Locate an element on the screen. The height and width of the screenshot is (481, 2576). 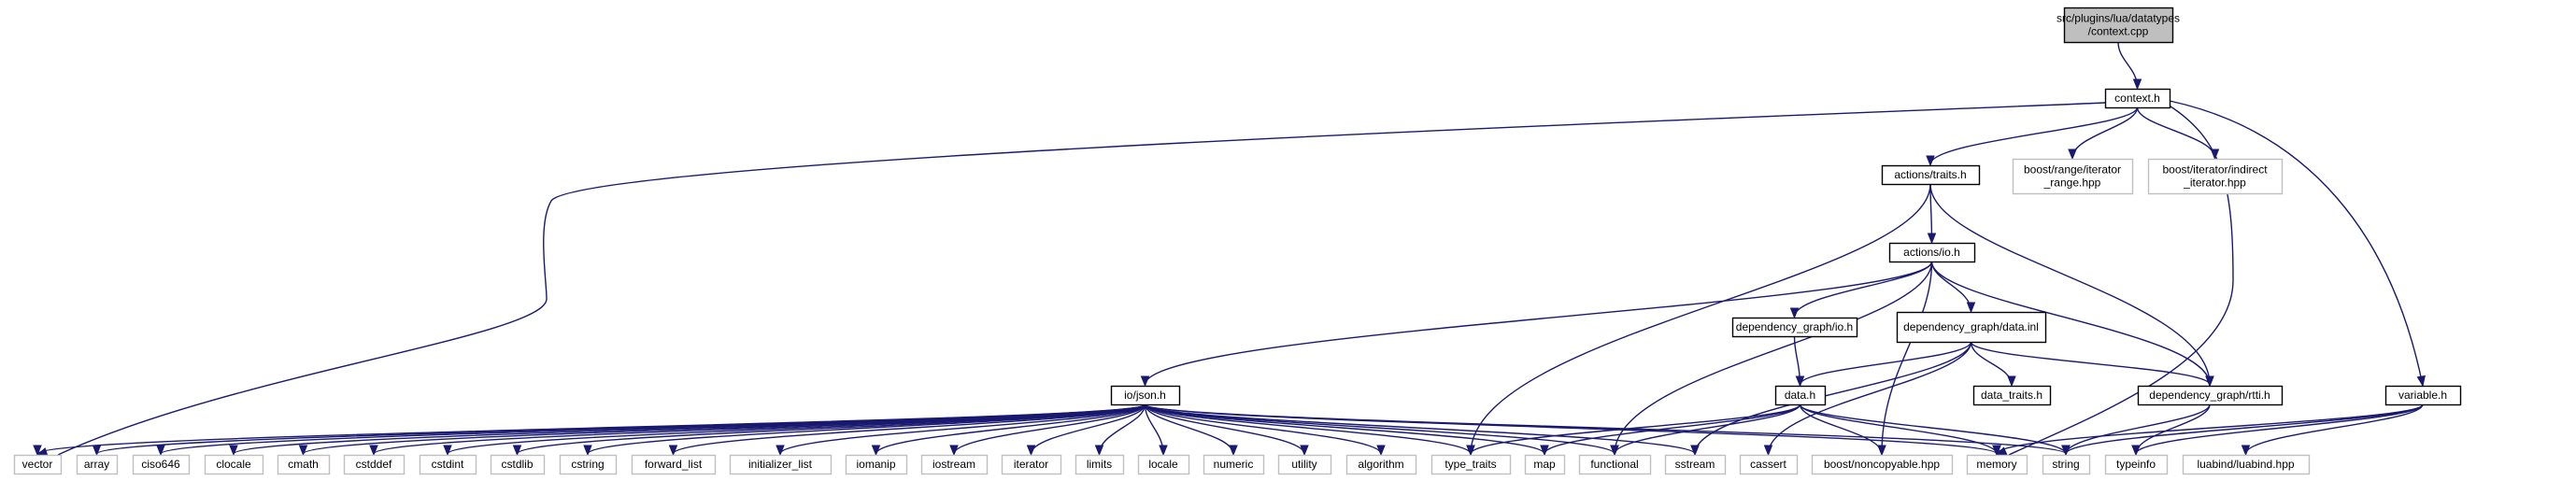
node-iomanip: iomanip is located at coordinates (877, 464).